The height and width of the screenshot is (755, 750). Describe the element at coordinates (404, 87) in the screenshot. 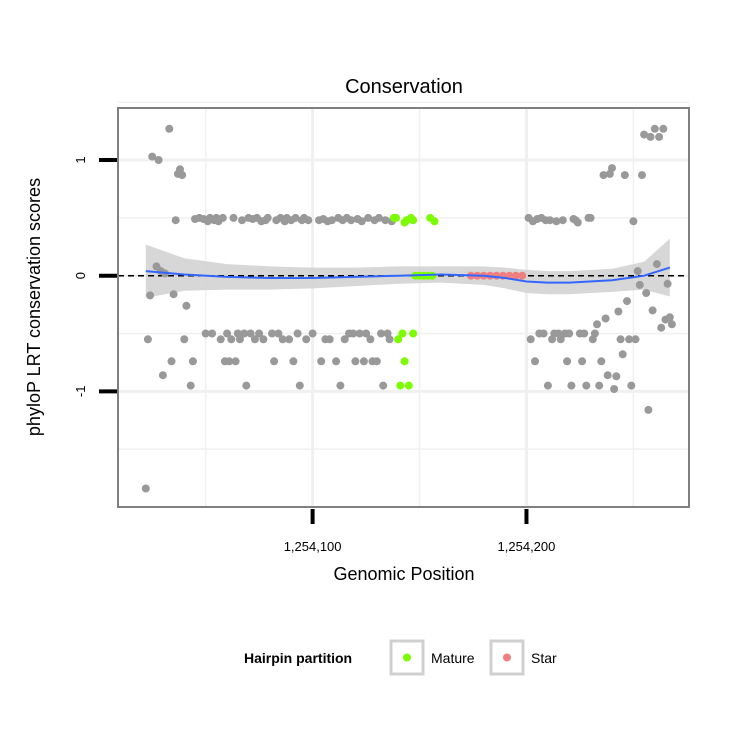

I see `chart-title: Conservation` at that location.